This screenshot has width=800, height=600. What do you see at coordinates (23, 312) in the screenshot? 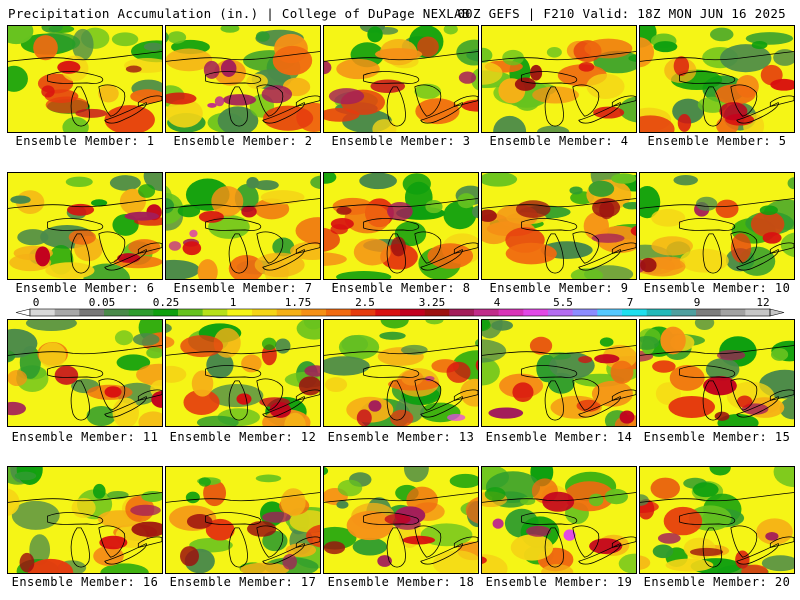
I see `legend-left-arrow` at bounding box center [23, 312].